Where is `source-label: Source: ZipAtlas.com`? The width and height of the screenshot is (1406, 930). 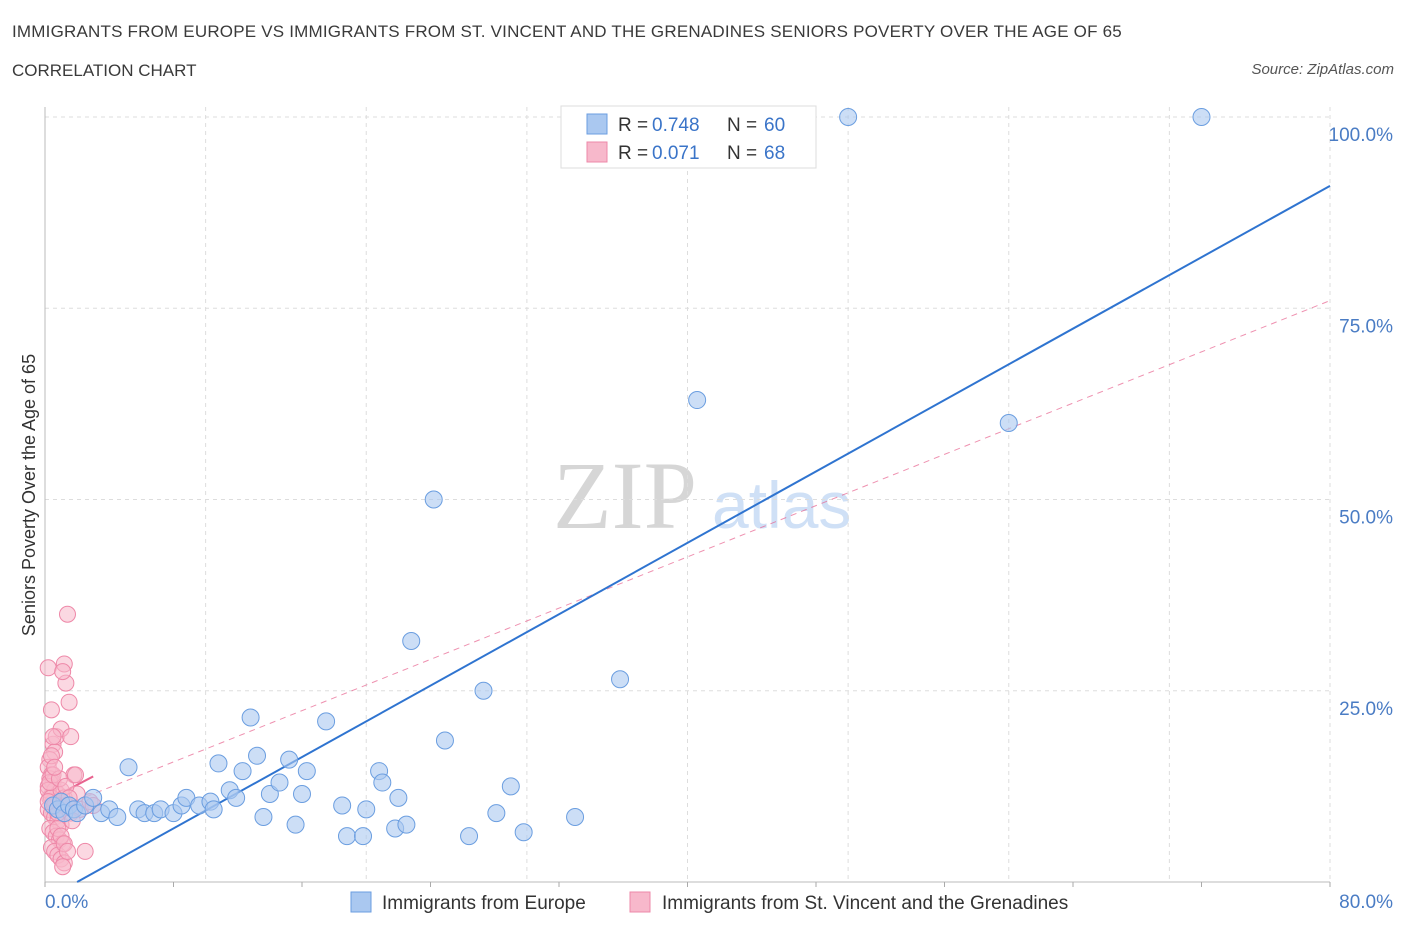 source-label: Source: ZipAtlas.com is located at coordinates (1322, 69).